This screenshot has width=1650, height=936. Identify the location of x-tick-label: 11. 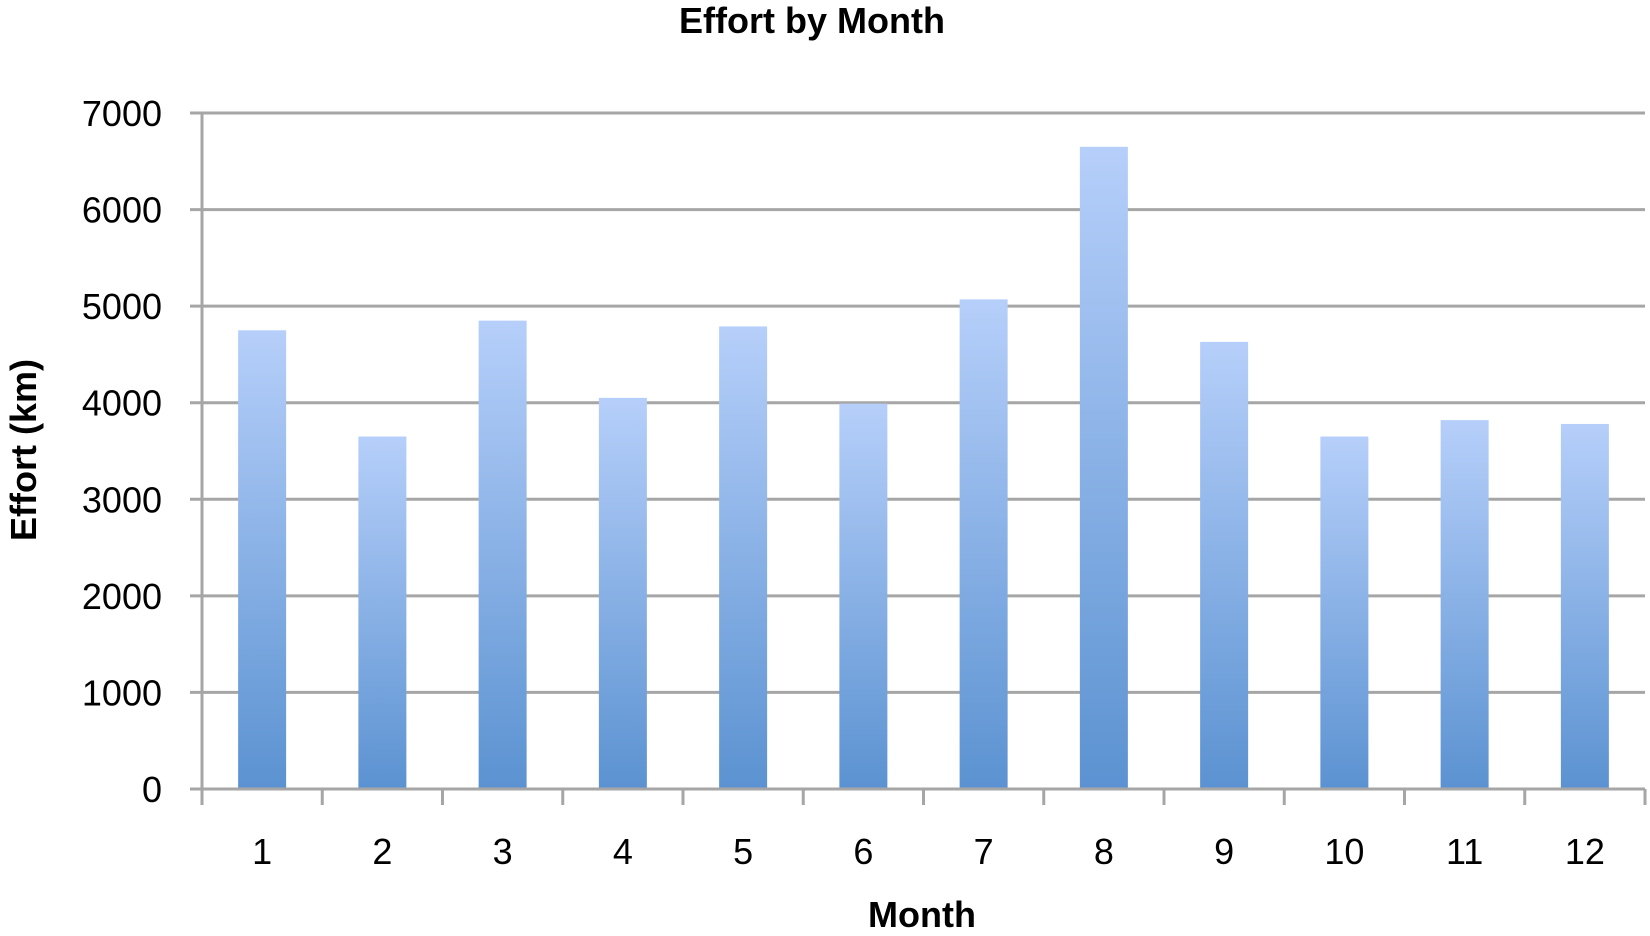
(1464, 851).